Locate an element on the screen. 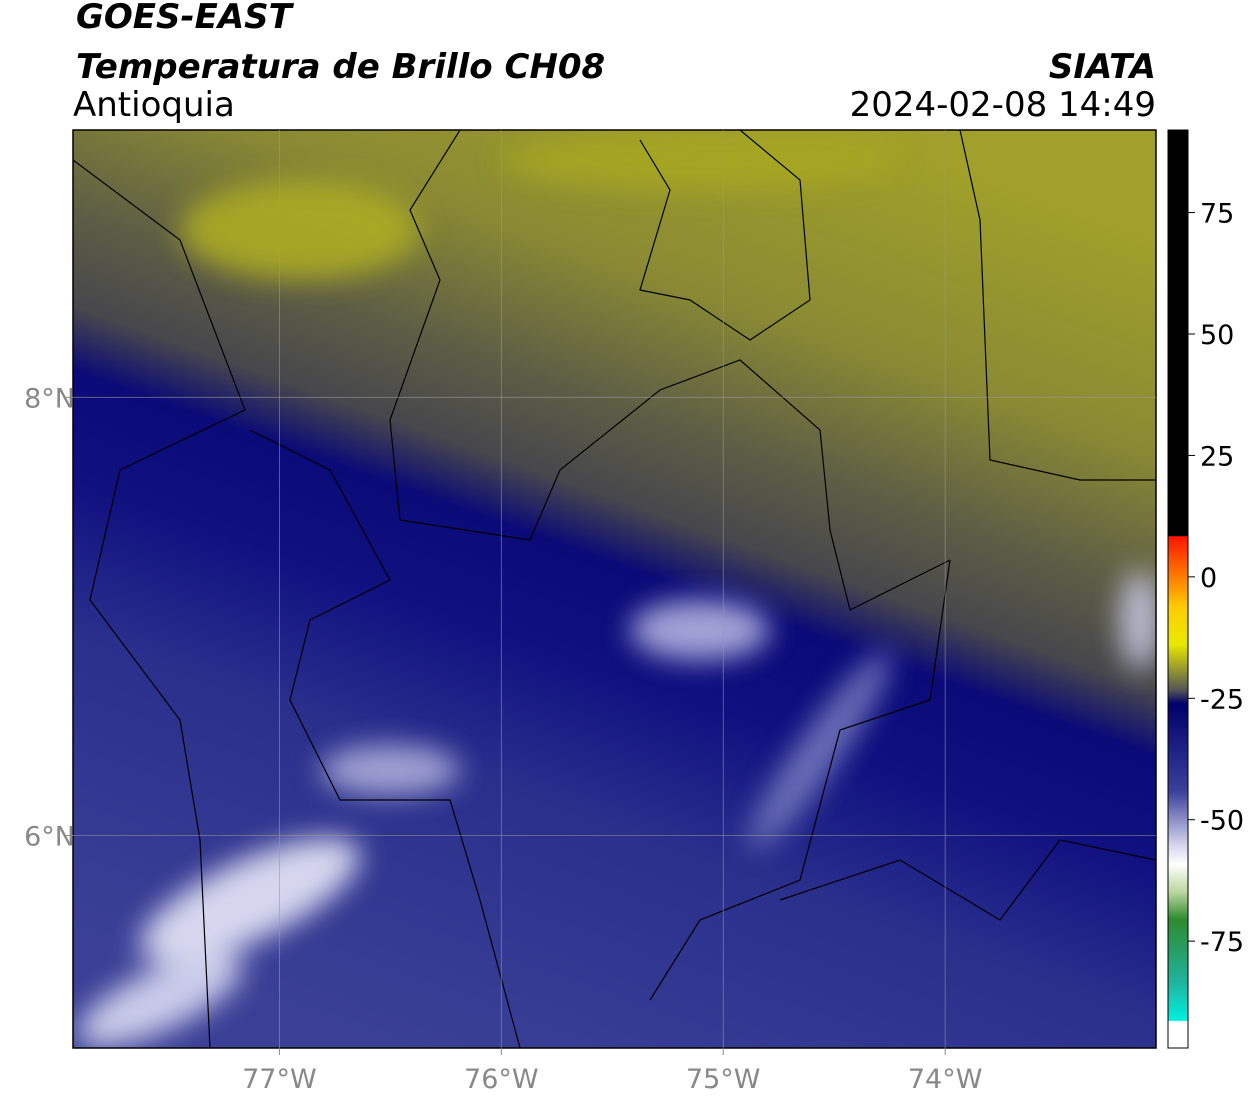 The width and height of the screenshot is (1252, 1103). y-tick-label: 8°N is located at coordinates (49, 398).